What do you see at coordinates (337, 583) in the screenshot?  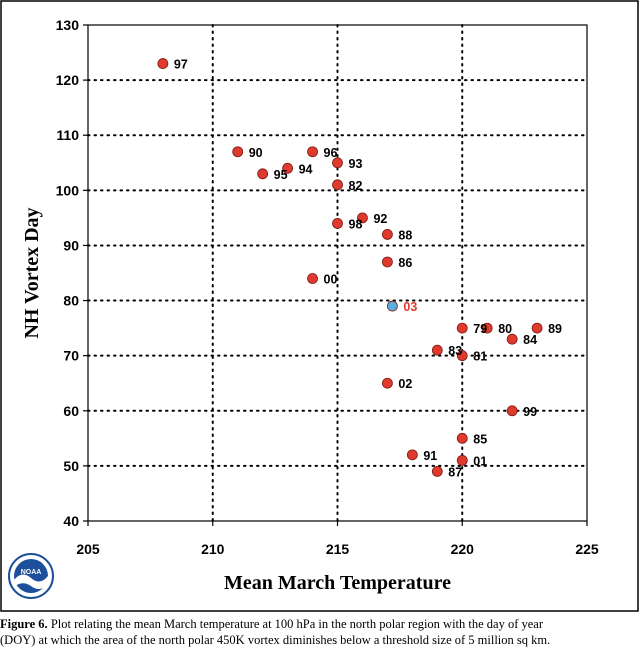 I see `x-axis-title: Mean March Temperature` at bounding box center [337, 583].